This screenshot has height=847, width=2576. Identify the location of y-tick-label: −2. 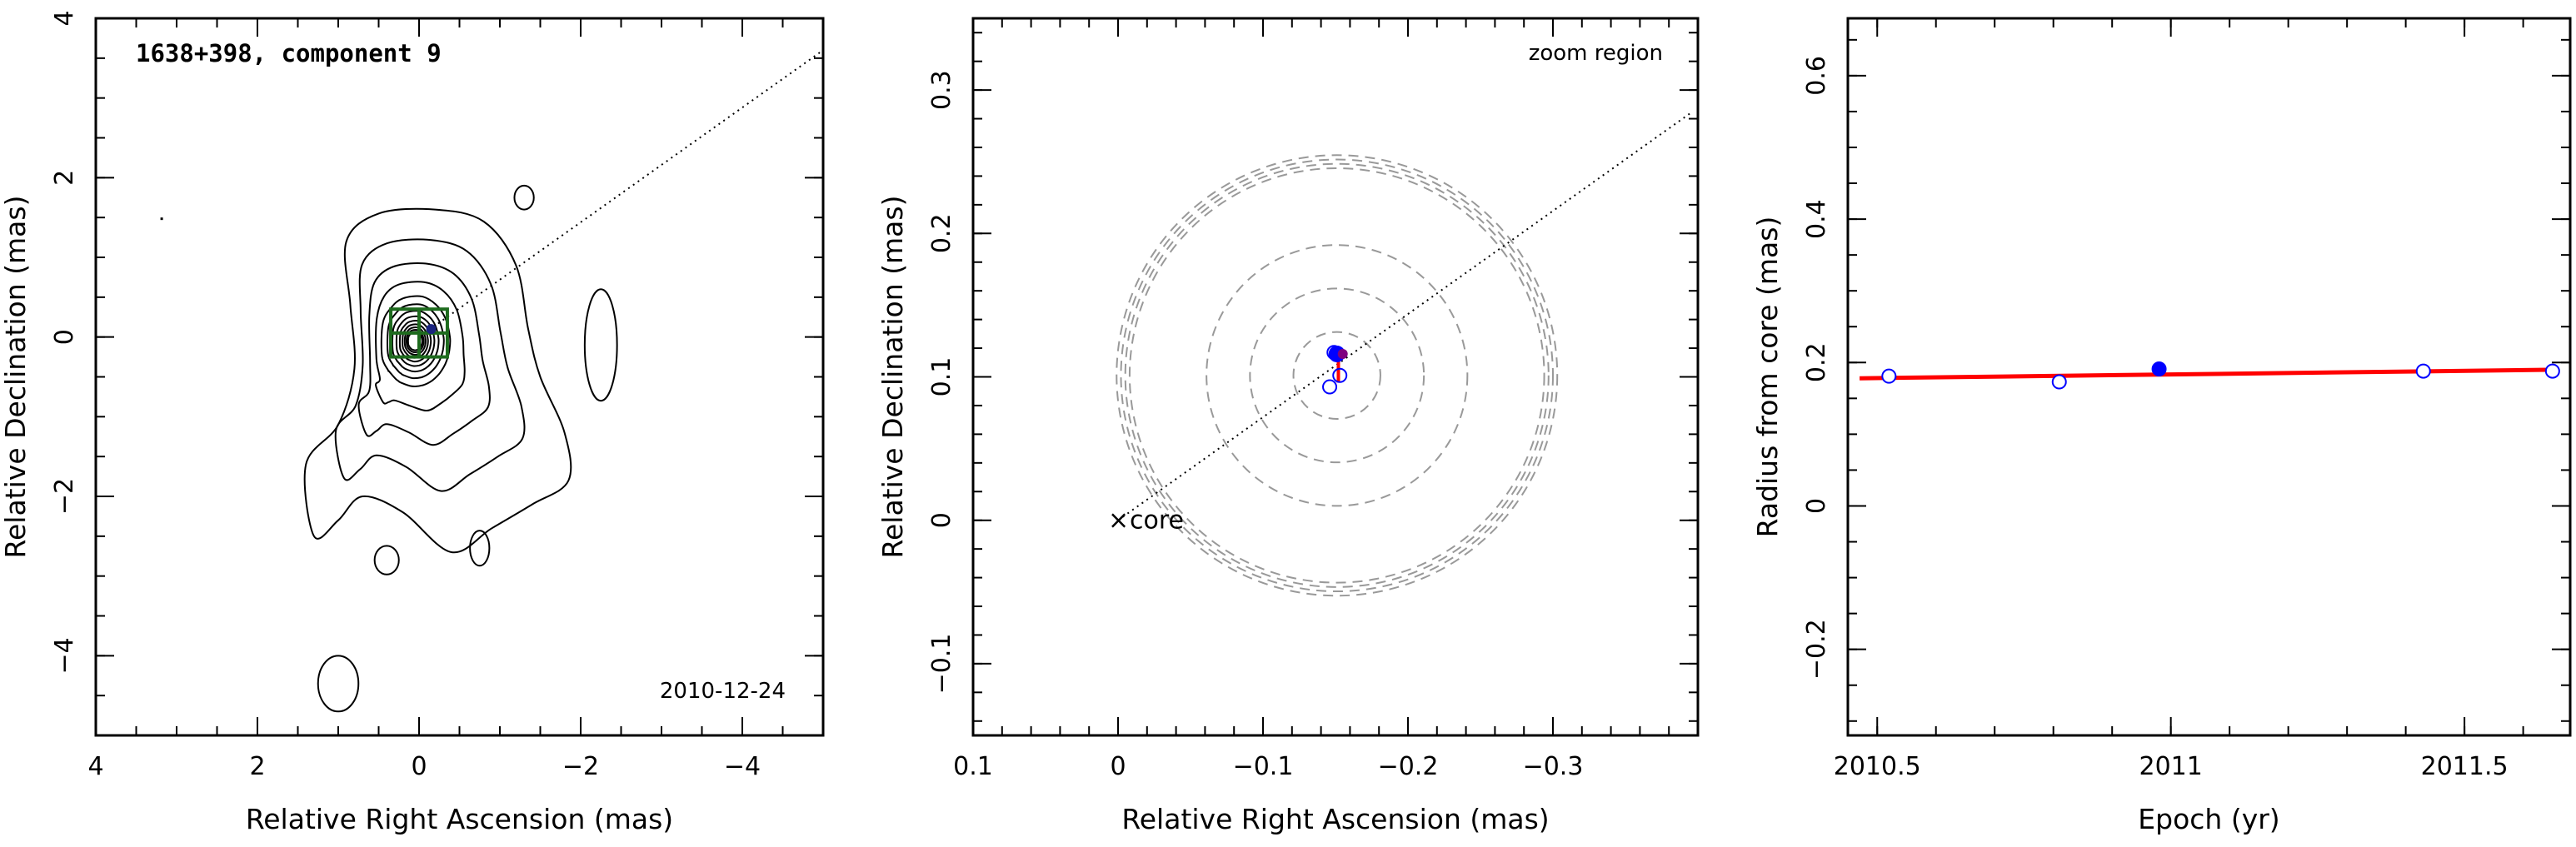
(64, 496).